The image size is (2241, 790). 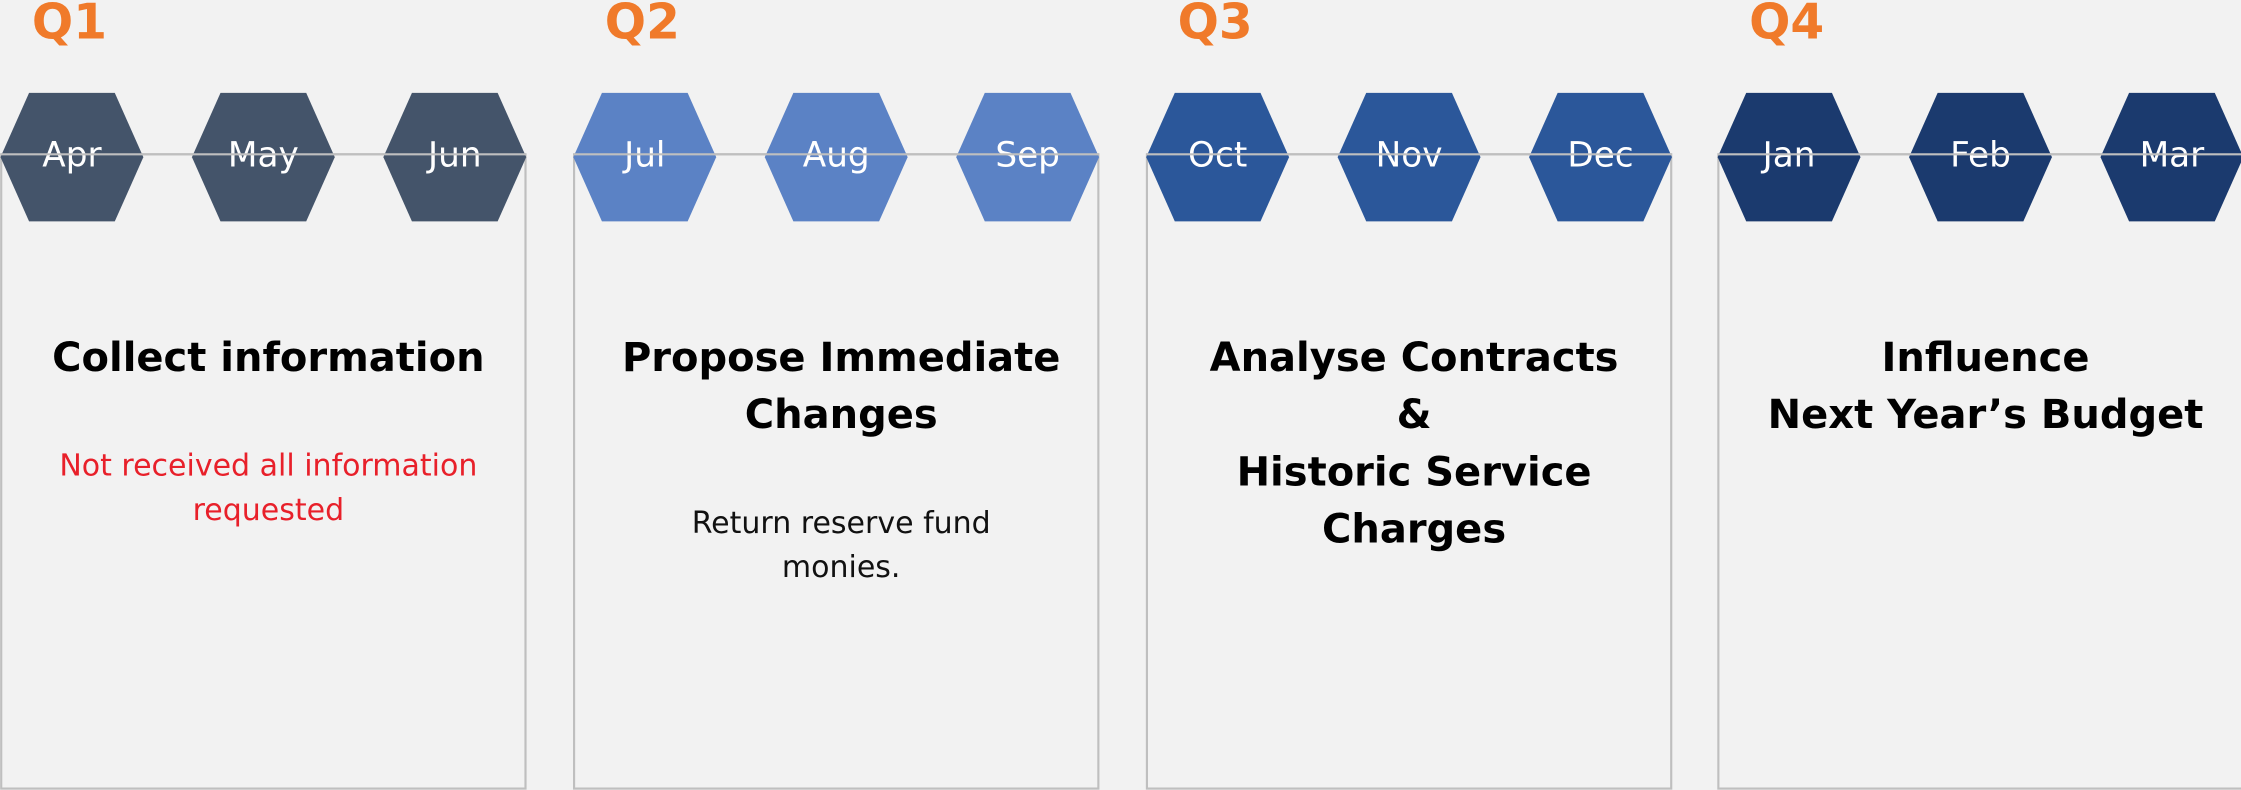 What do you see at coordinates (1414, 472) in the screenshot?
I see `stage-title: Historic Service` at bounding box center [1414, 472].